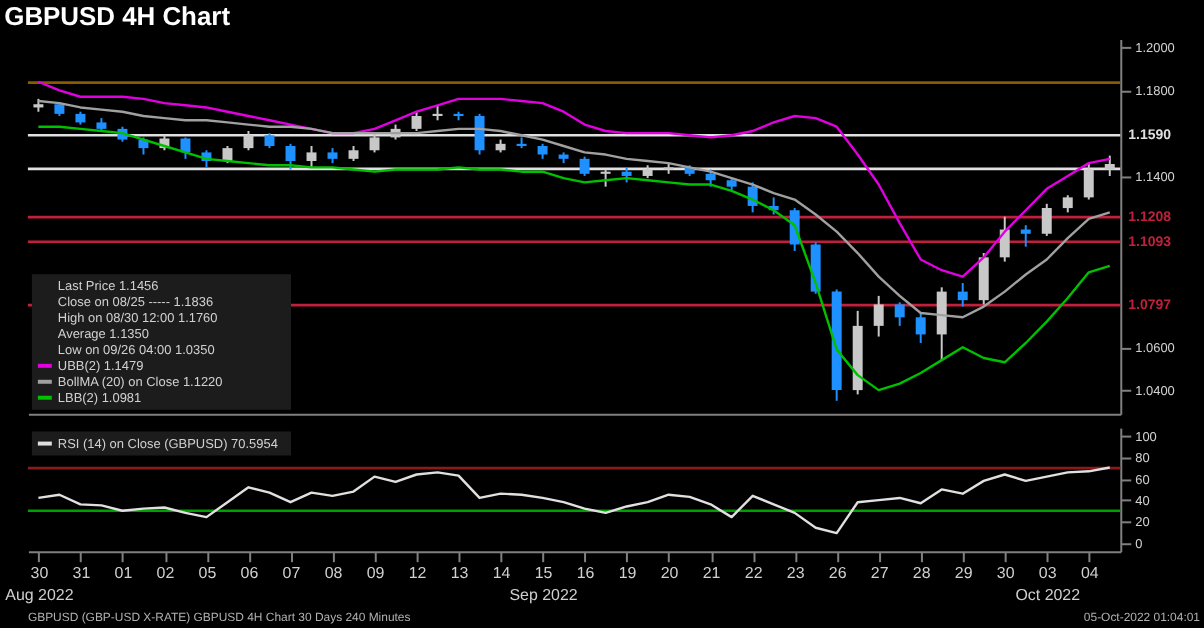  Describe the element at coordinates (334, 573) in the screenshot. I see `x-tick-label: 08` at that location.